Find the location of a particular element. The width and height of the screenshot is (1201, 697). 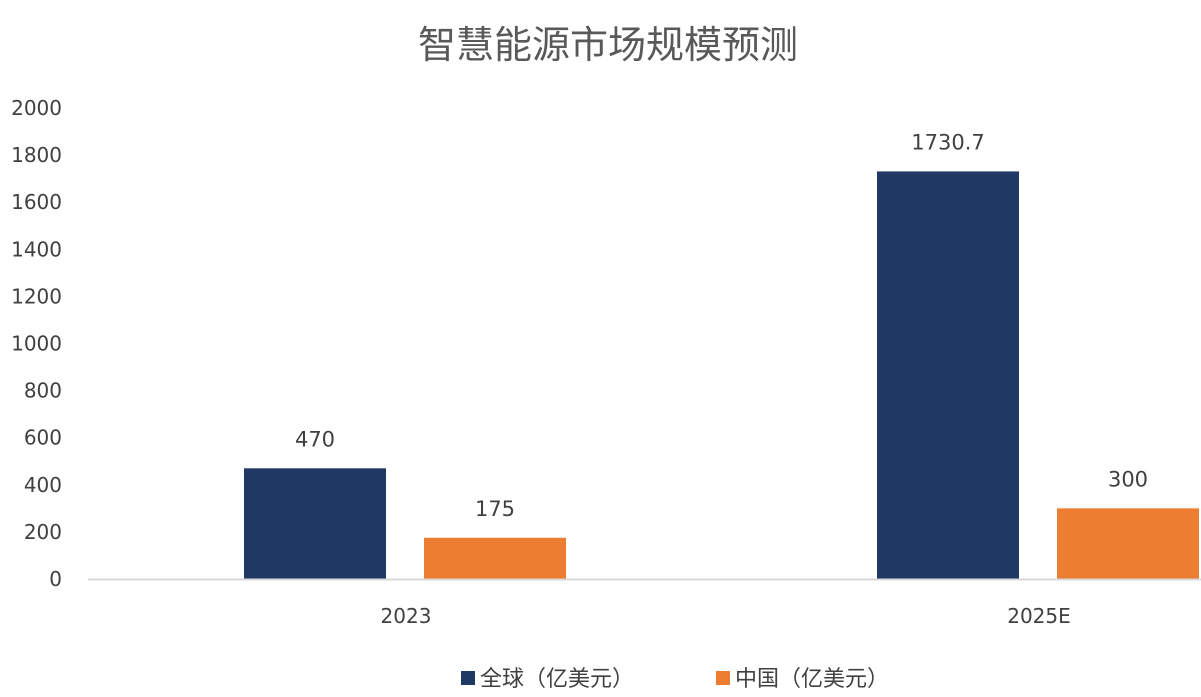

legend-label: 中国（亿美元） is located at coordinates (812, 679).